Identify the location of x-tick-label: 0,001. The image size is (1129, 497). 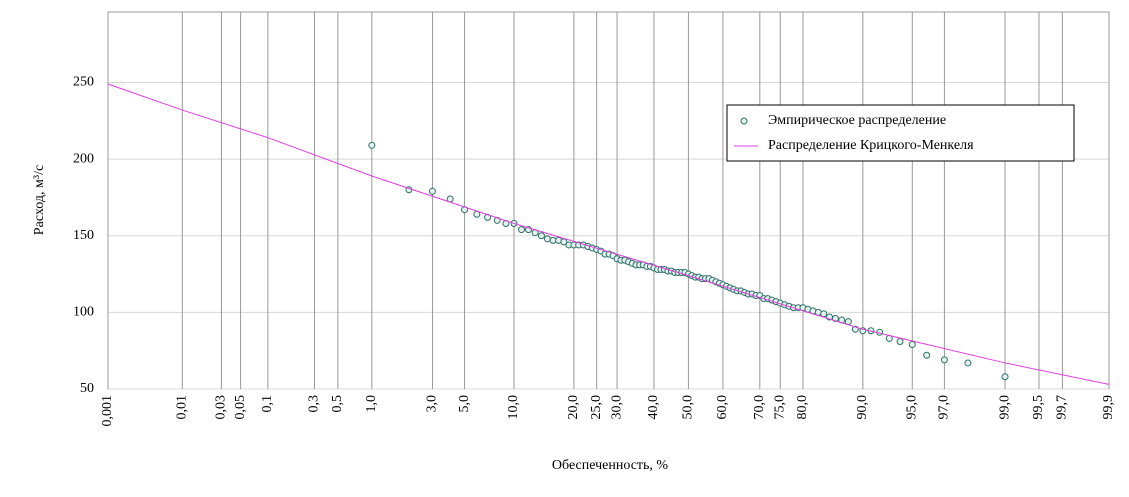
(107, 411).